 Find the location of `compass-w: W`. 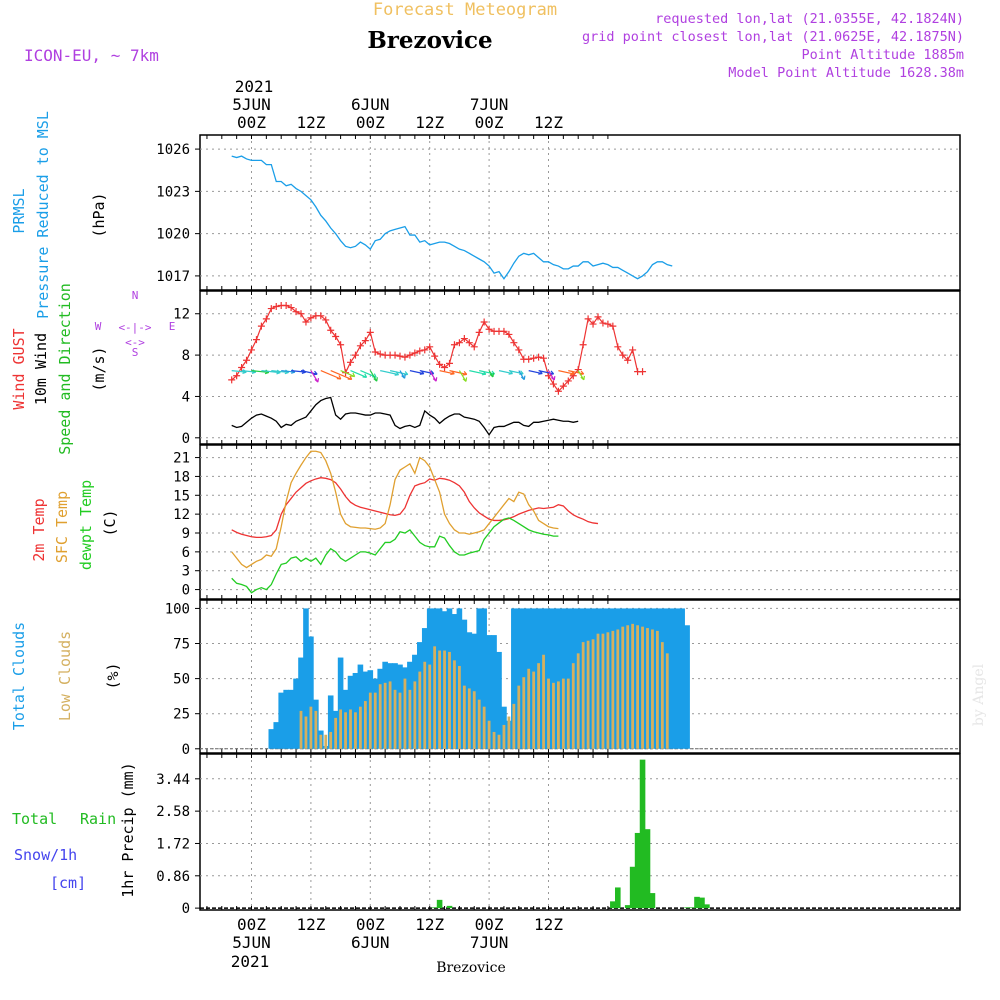

compass-w: W is located at coordinates (98, 326).